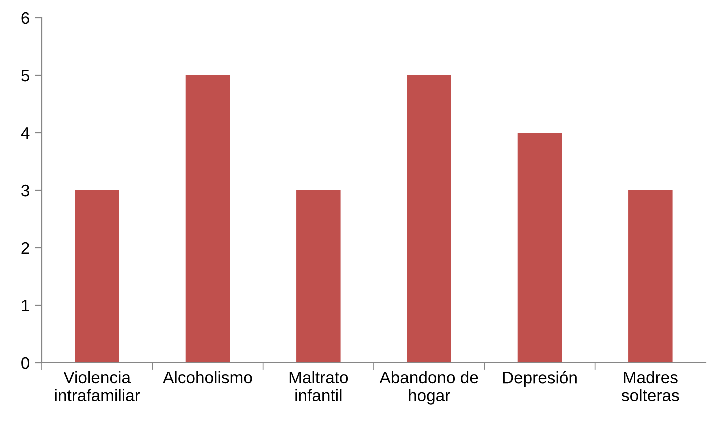 Image resolution: width=708 pixels, height=426 pixels. What do you see at coordinates (651, 386) in the screenshot?
I see `x-tick-label: Madres solteras` at bounding box center [651, 386].